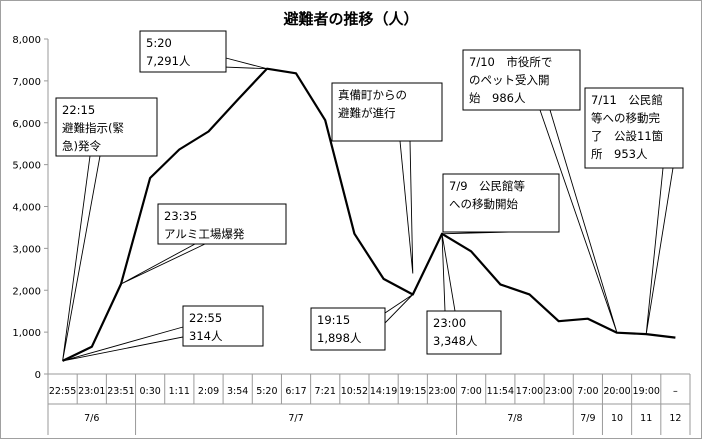 This screenshot has width=702, height=443. I want to click on callout-text: 3,348人, so click(455, 341).